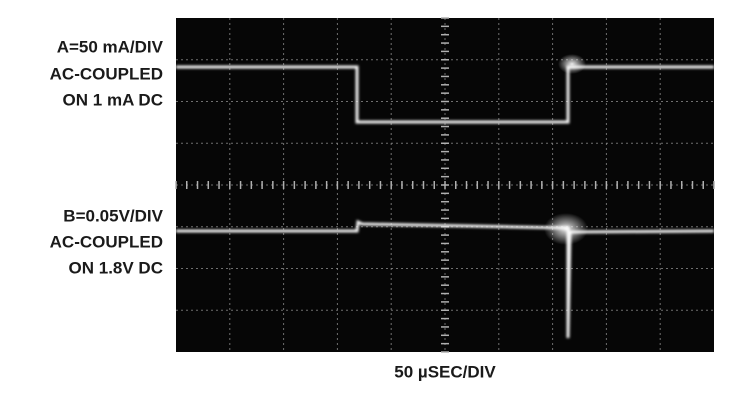 The image size is (740, 401). What do you see at coordinates (445, 371) in the screenshot?
I see `time-scale-label: 50 µSEC/DIV` at bounding box center [445, 371].